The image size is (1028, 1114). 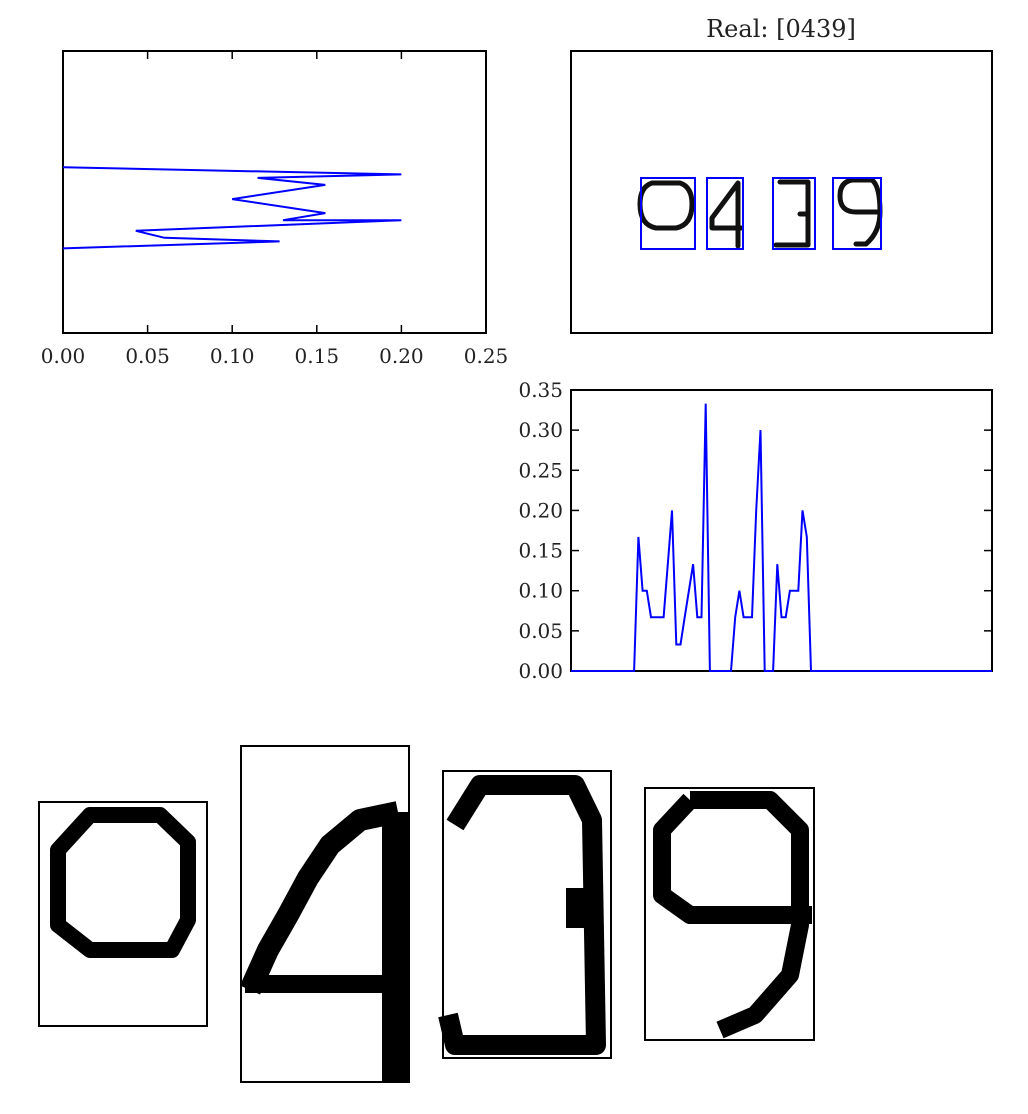 What do you see at coordinates (325, 984) in the screenshot?
I see `crop-stroke-4c` at bounding box center [325, 984].